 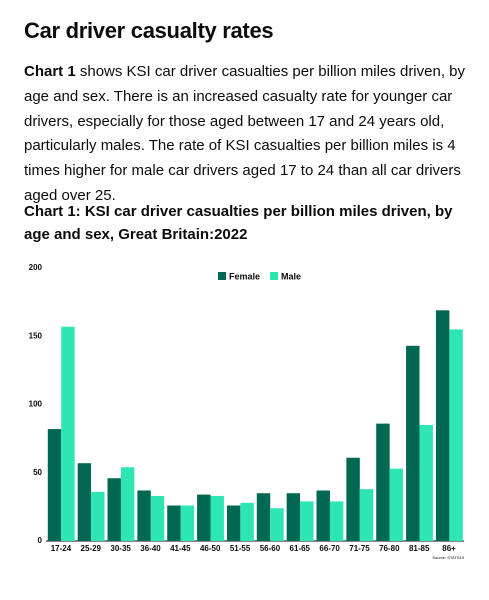 What do you see at coordinates (150, 548) in the screenshot?
I see `x-tick-label: 36-40` at bounding box center [150, 548].